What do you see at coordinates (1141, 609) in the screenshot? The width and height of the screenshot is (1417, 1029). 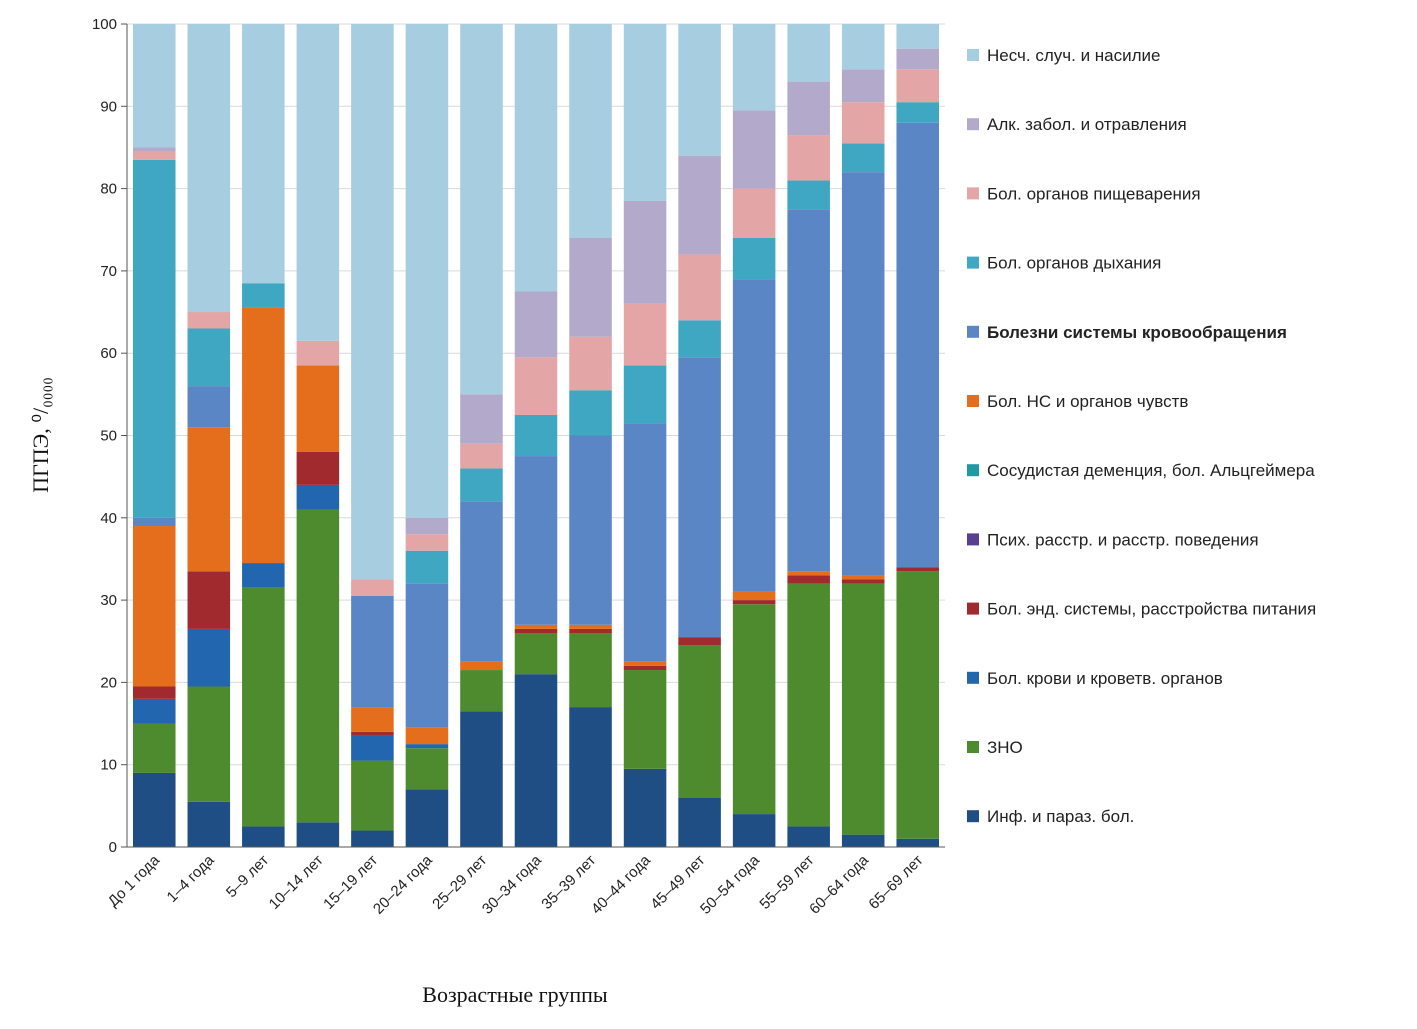 I see `legend-item: Бол. энд. системы, расстройства питания` at bounding box center [1141, 609].